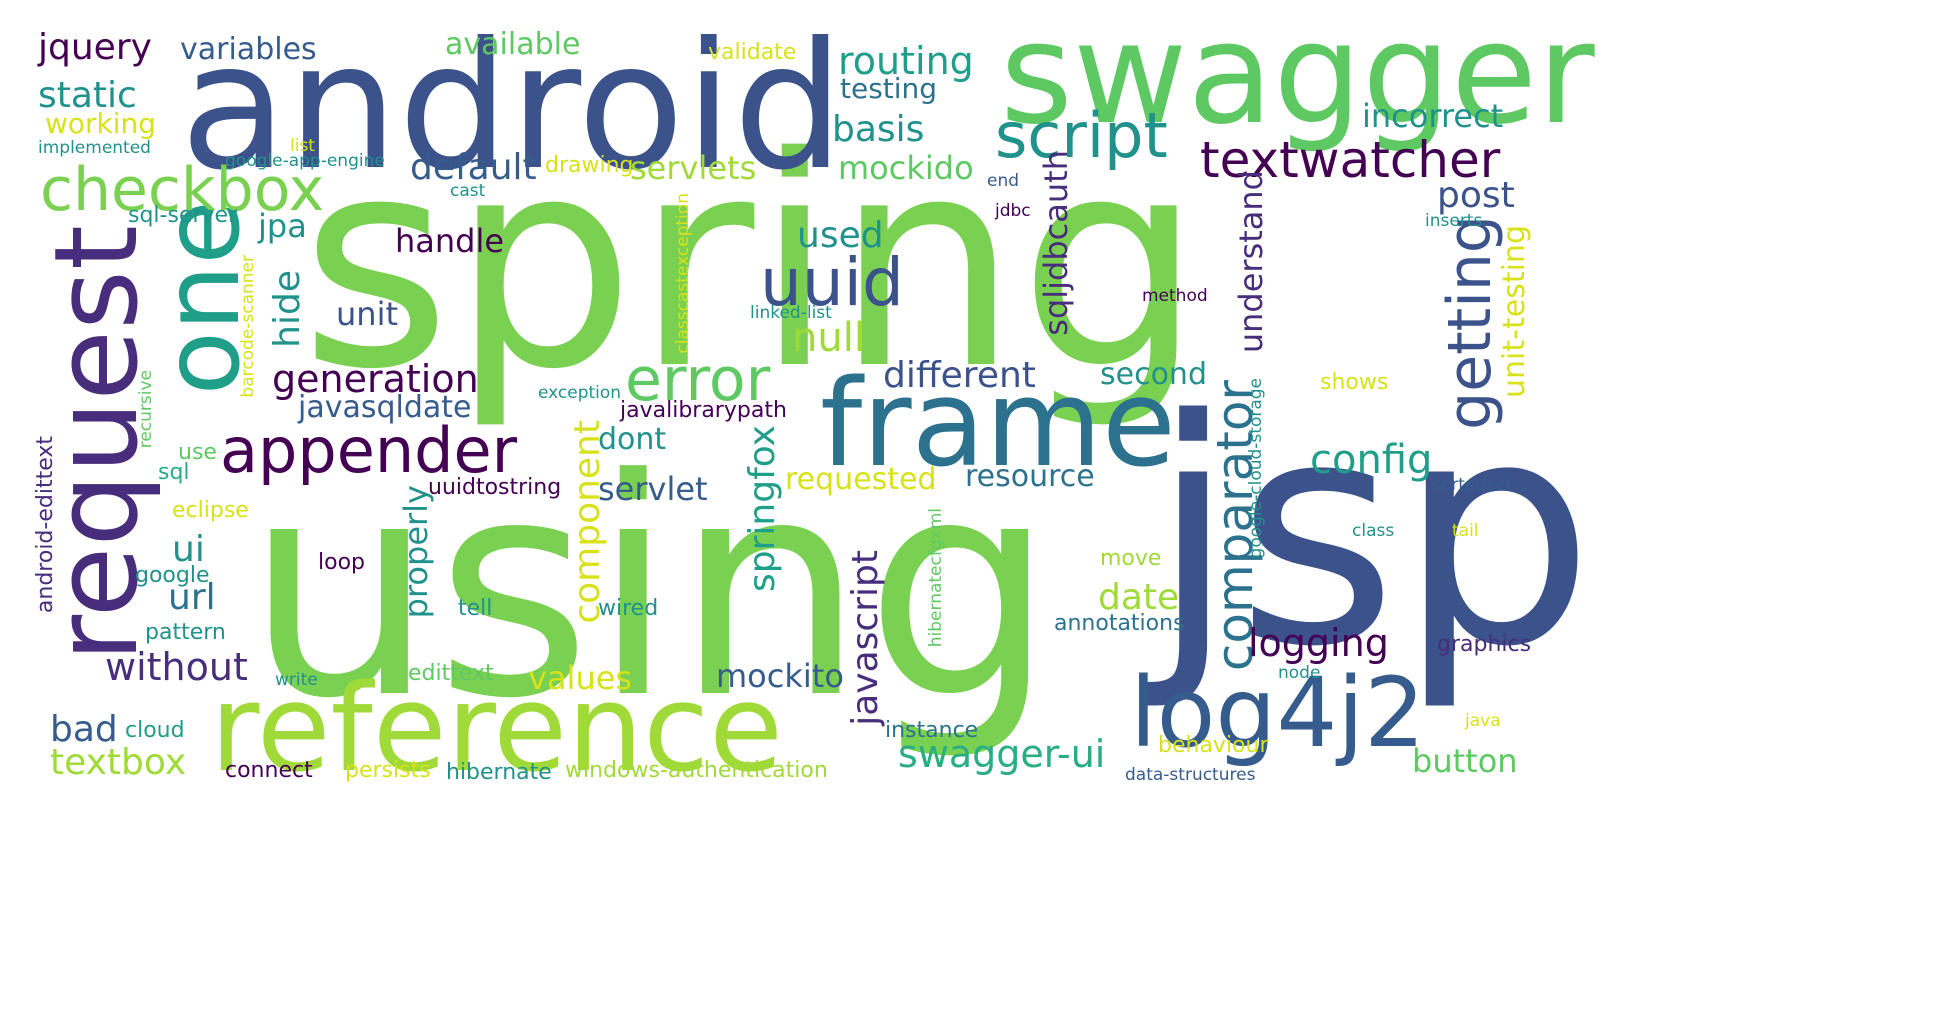 This screenshot has height=1010, width=1939. I want to click on word-linked_list: linked-list, so click(791, 313).